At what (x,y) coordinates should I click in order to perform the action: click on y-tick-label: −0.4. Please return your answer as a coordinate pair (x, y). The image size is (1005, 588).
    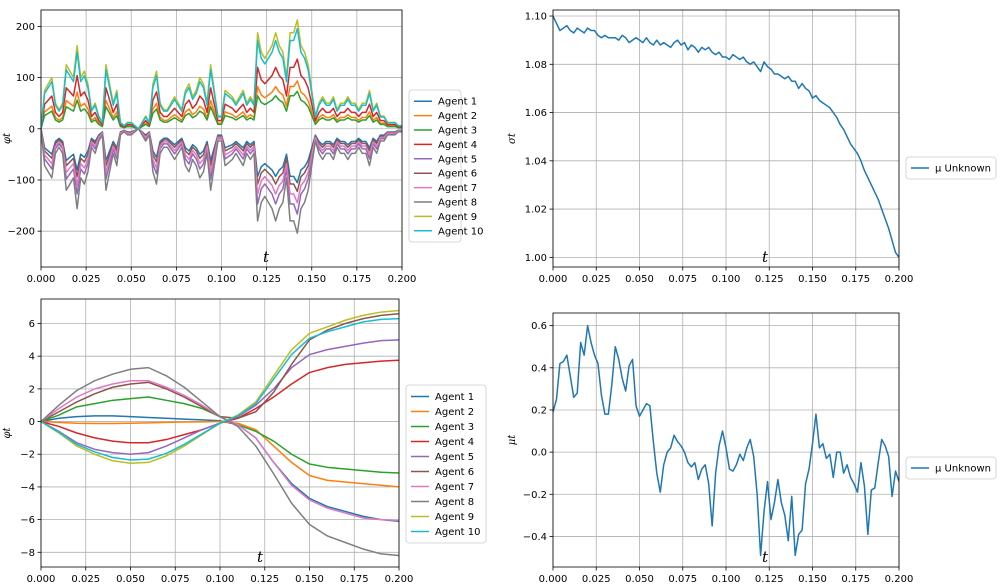
    Looking at the image, I should click on (535, 537).